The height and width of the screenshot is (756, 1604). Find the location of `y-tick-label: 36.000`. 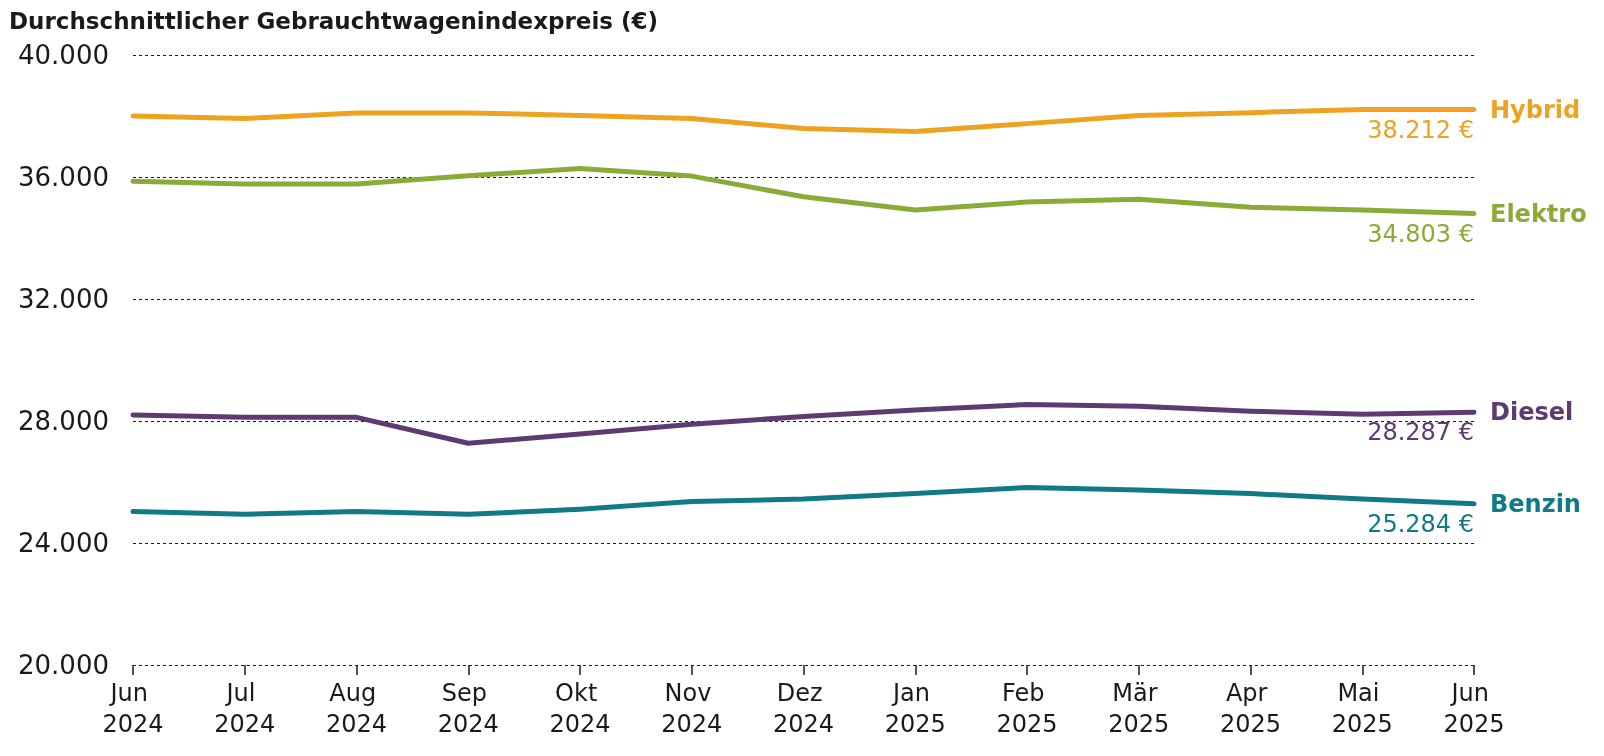

y-tick-label: 36.000 is located at coordinates (63, 177).